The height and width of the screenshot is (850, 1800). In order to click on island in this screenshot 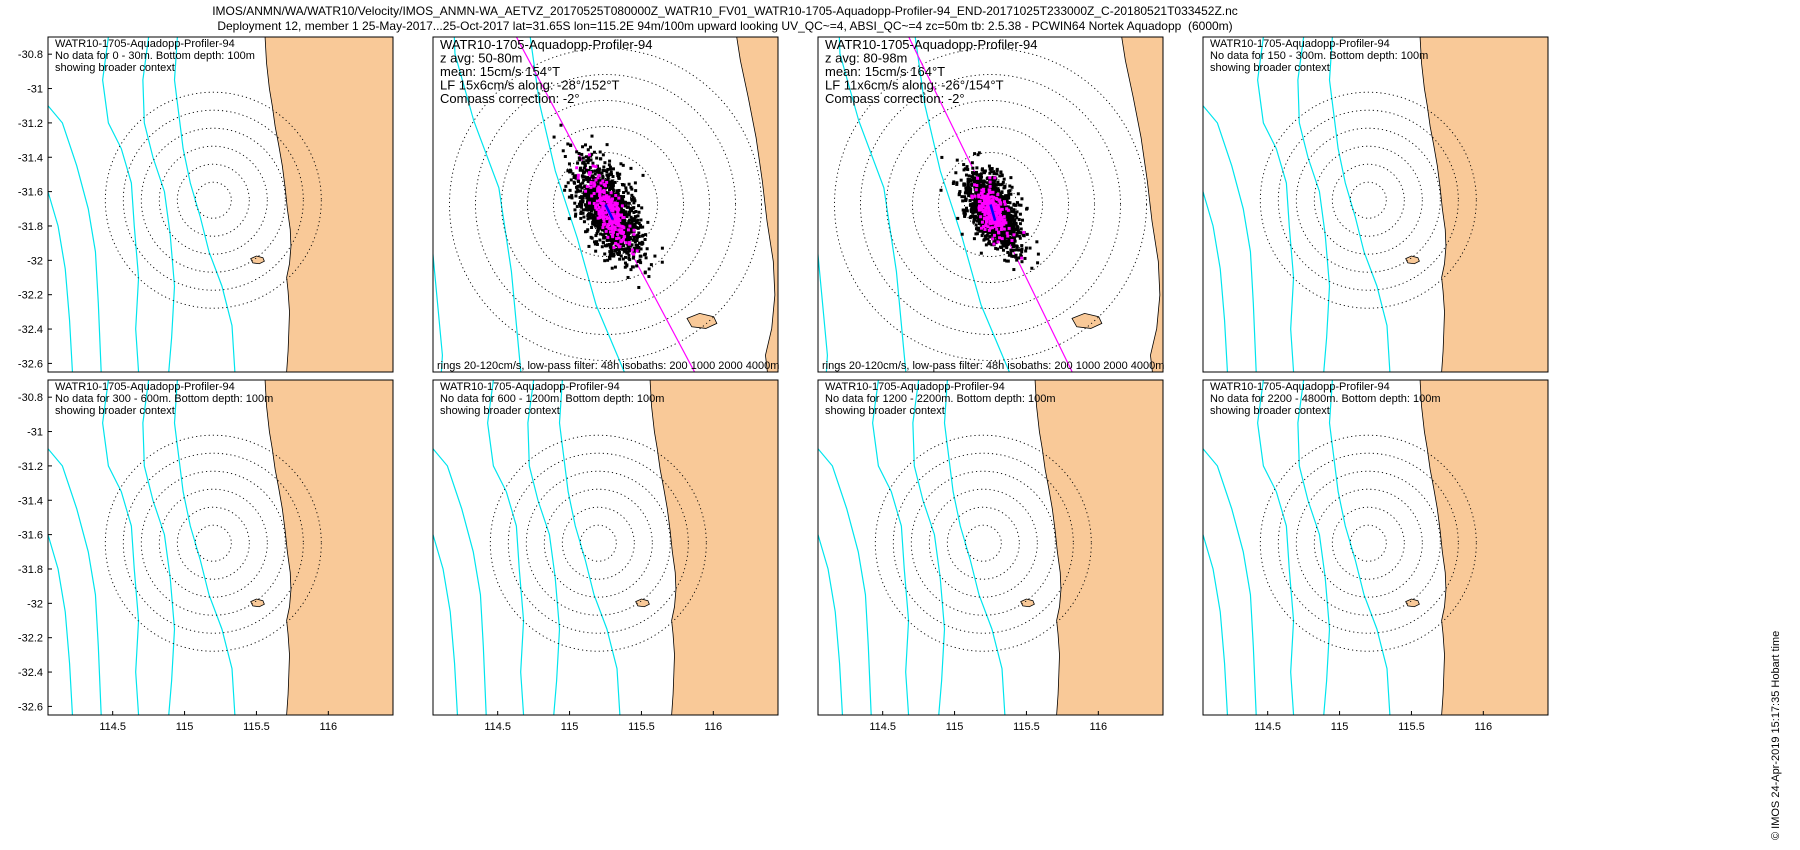, I will do `click(257, 260)`.